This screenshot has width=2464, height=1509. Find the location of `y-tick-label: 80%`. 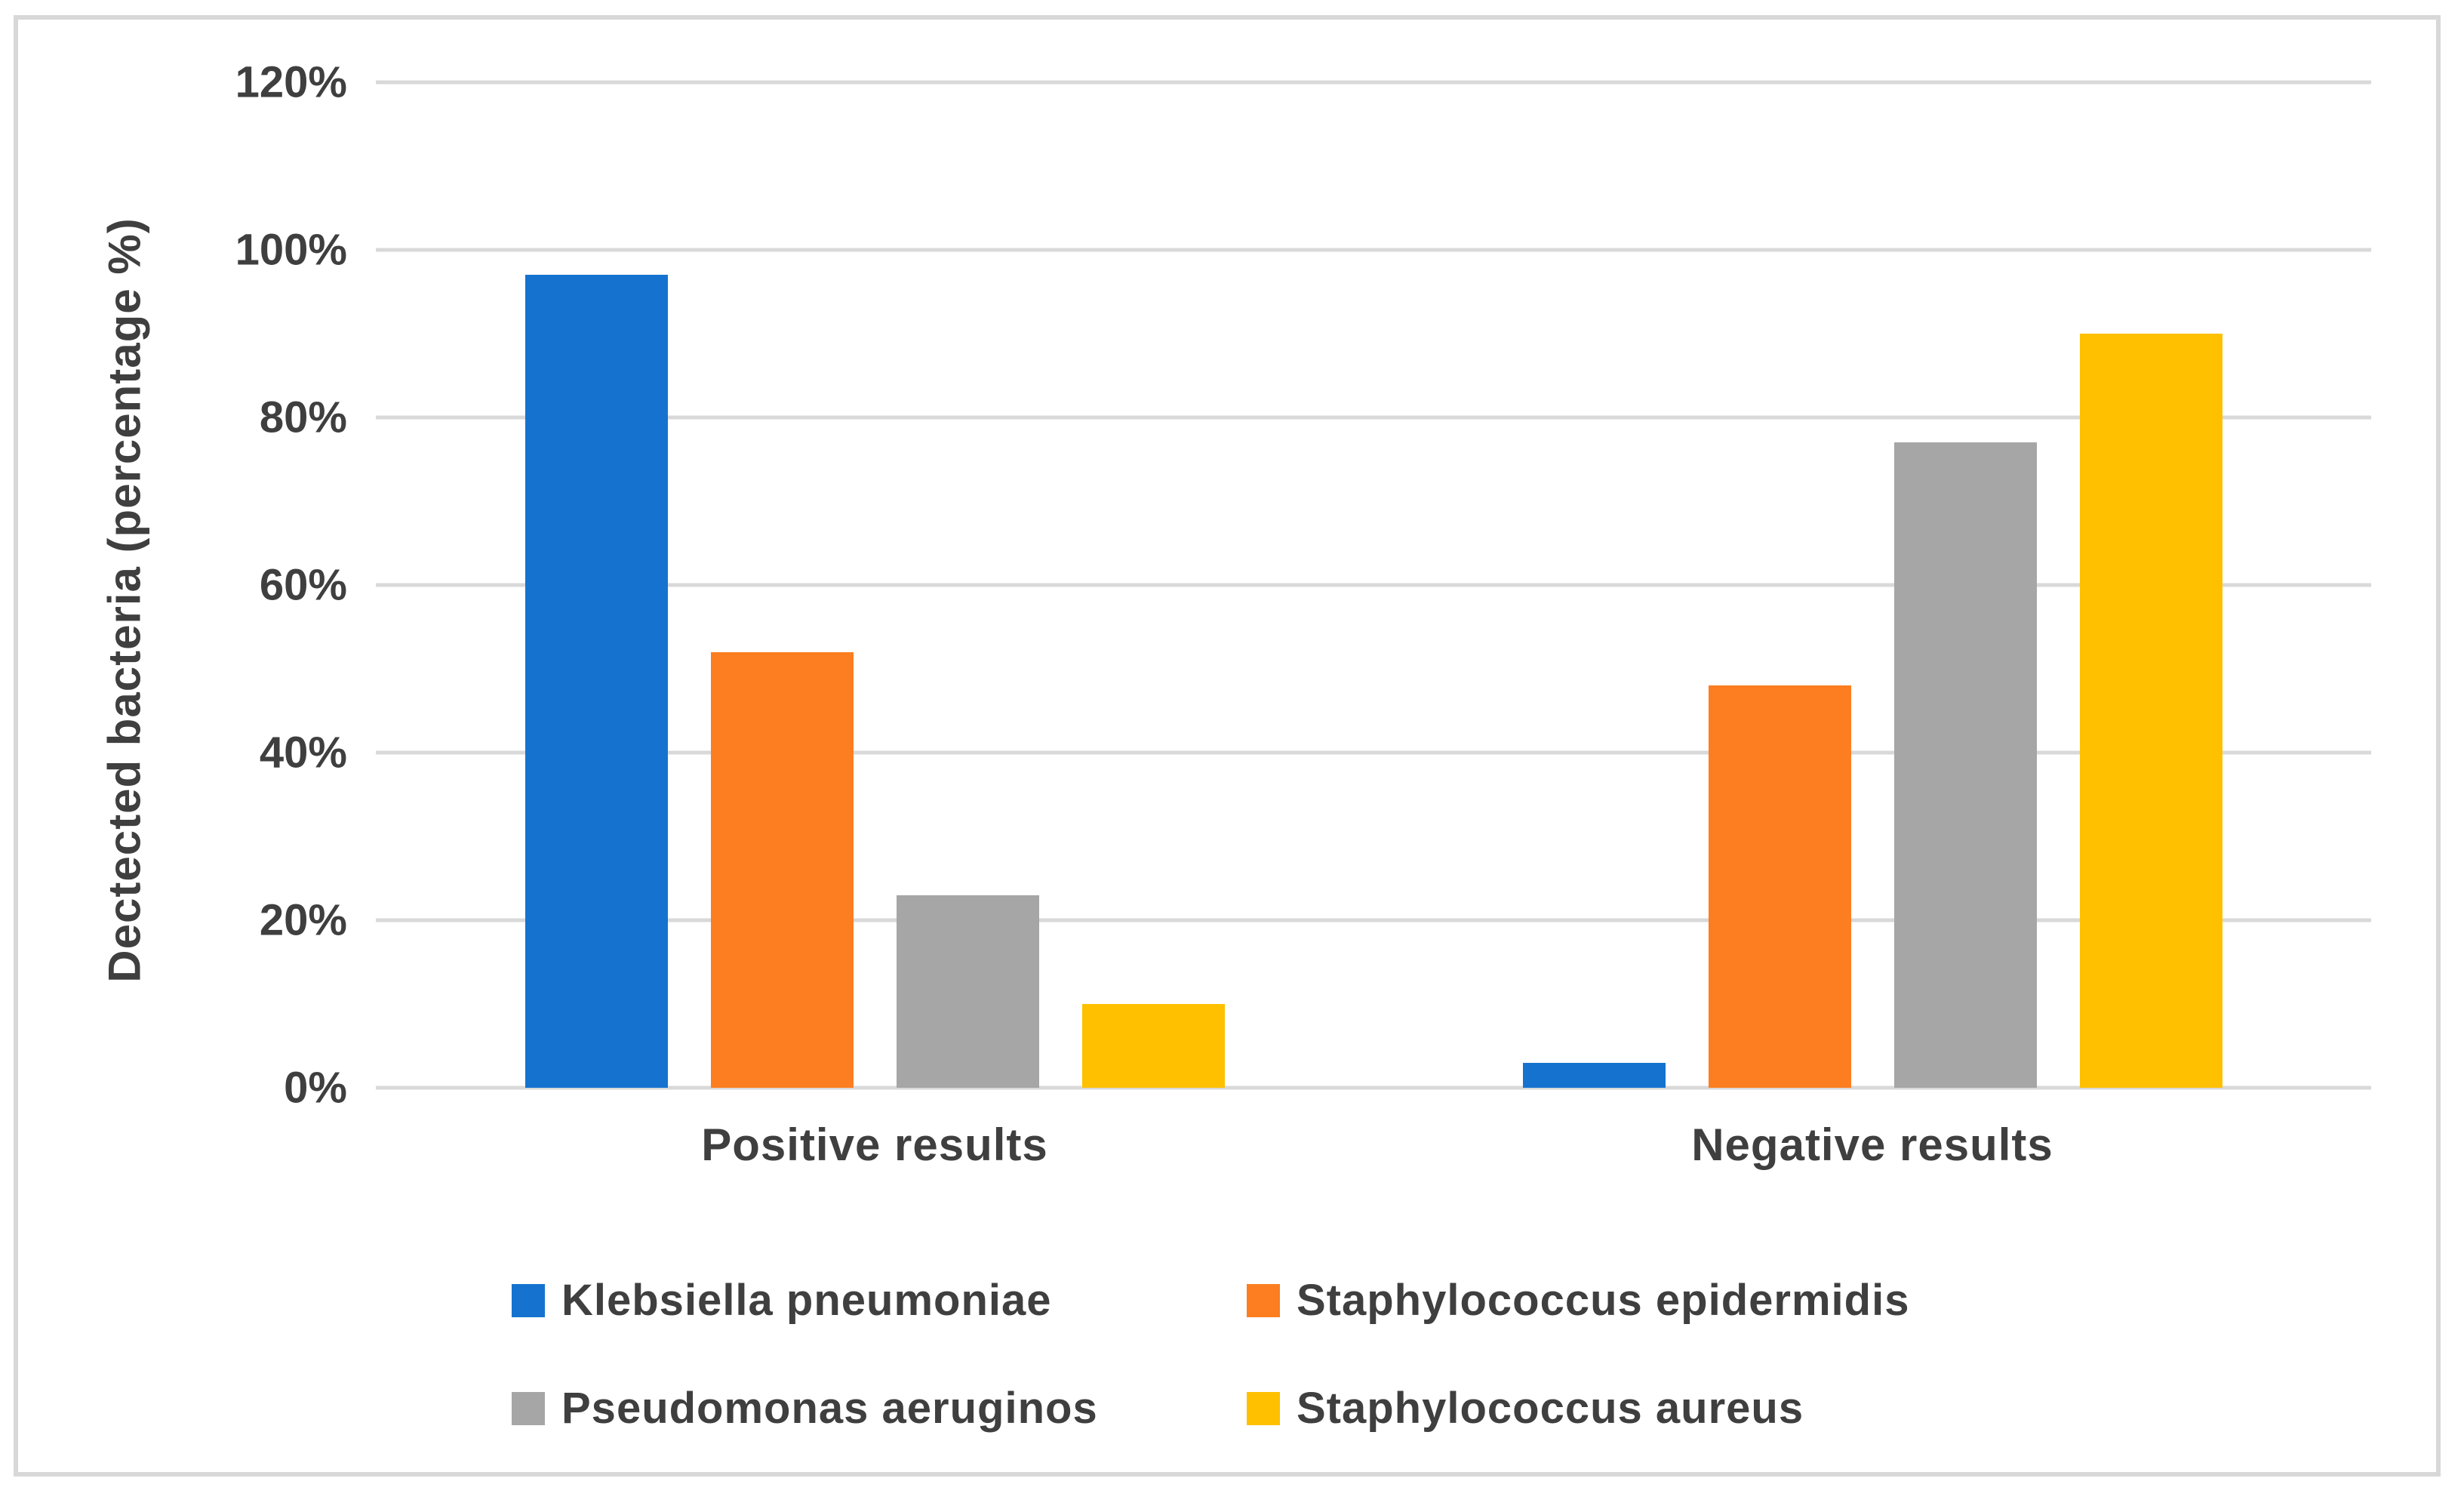

y-tick-label: 80% is located at coordinates (303, 417).